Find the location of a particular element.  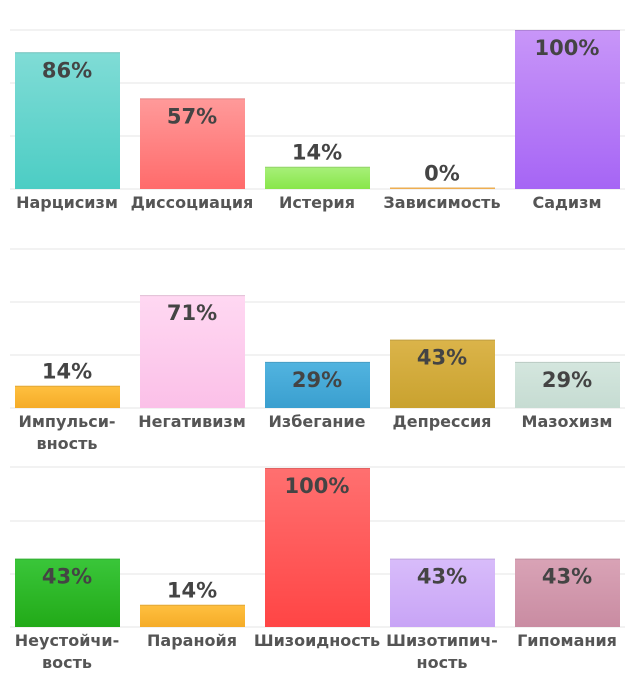

data-label: 0% is located at coordinates (442, 174).